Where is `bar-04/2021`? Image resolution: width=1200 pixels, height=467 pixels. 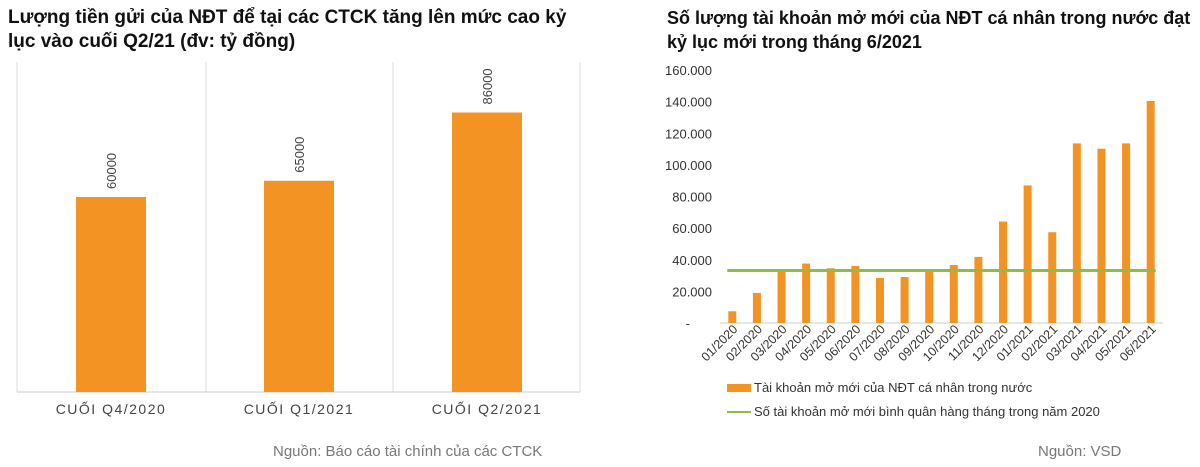 bar-04/2021 is located at coordinates (1101, 235).